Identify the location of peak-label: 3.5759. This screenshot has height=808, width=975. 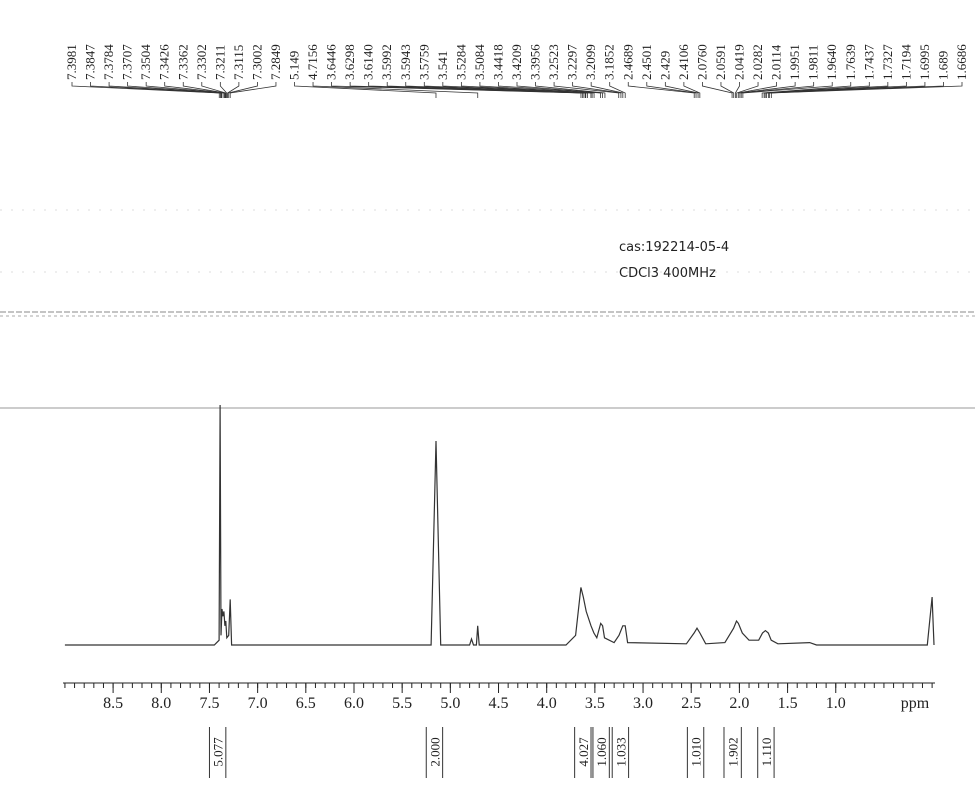
(423, 62).